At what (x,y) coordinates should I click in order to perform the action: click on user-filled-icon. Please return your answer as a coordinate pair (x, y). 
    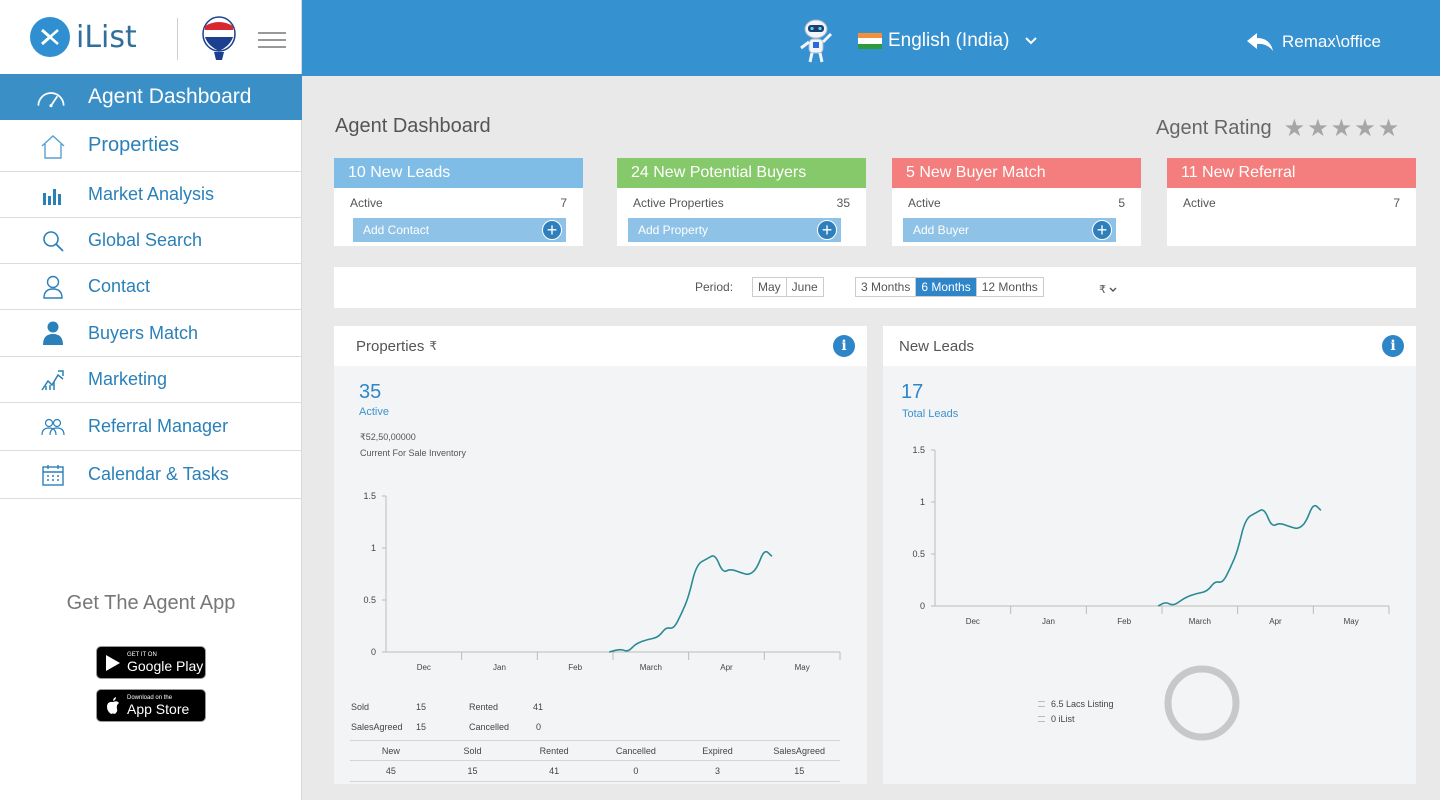
    Looking at the image, I should click on (53, 333).